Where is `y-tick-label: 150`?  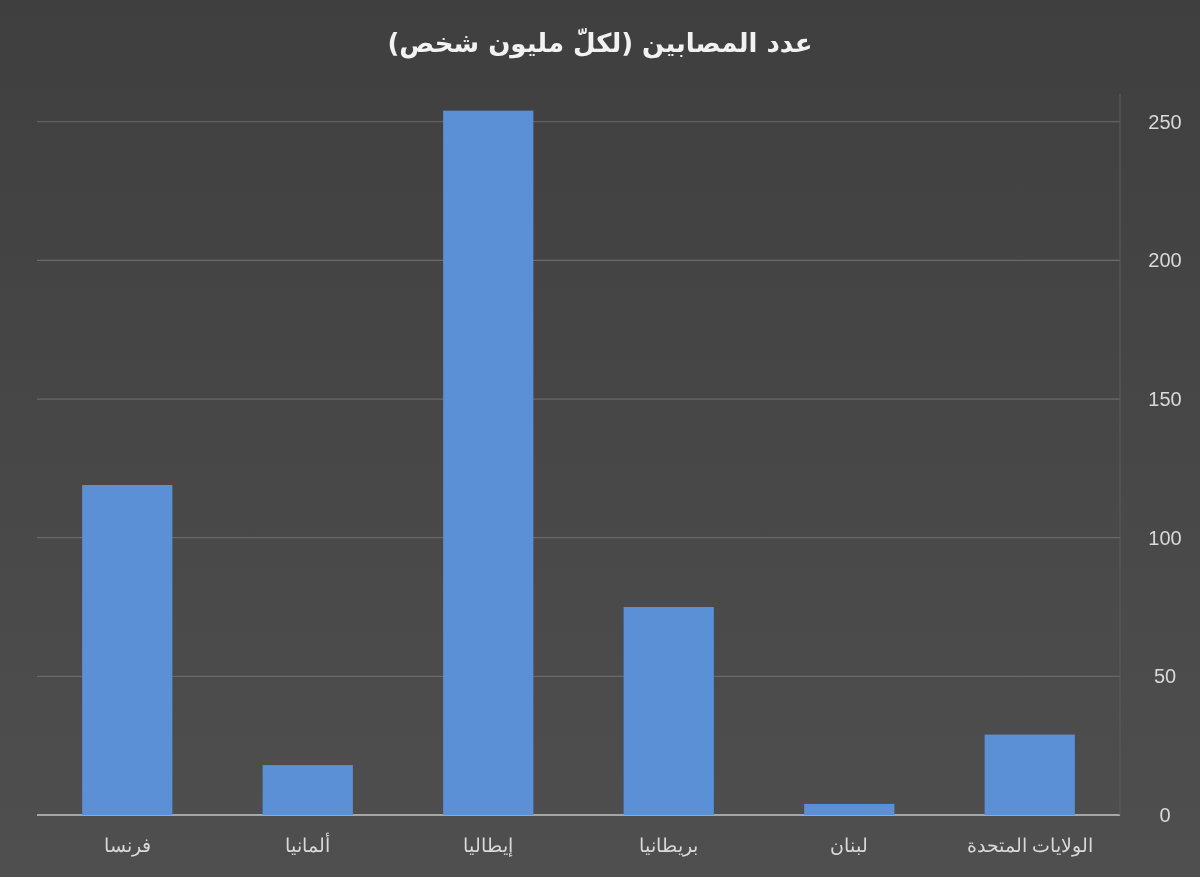
y-tick-label: 150 is located at coordinates (1165, 399).